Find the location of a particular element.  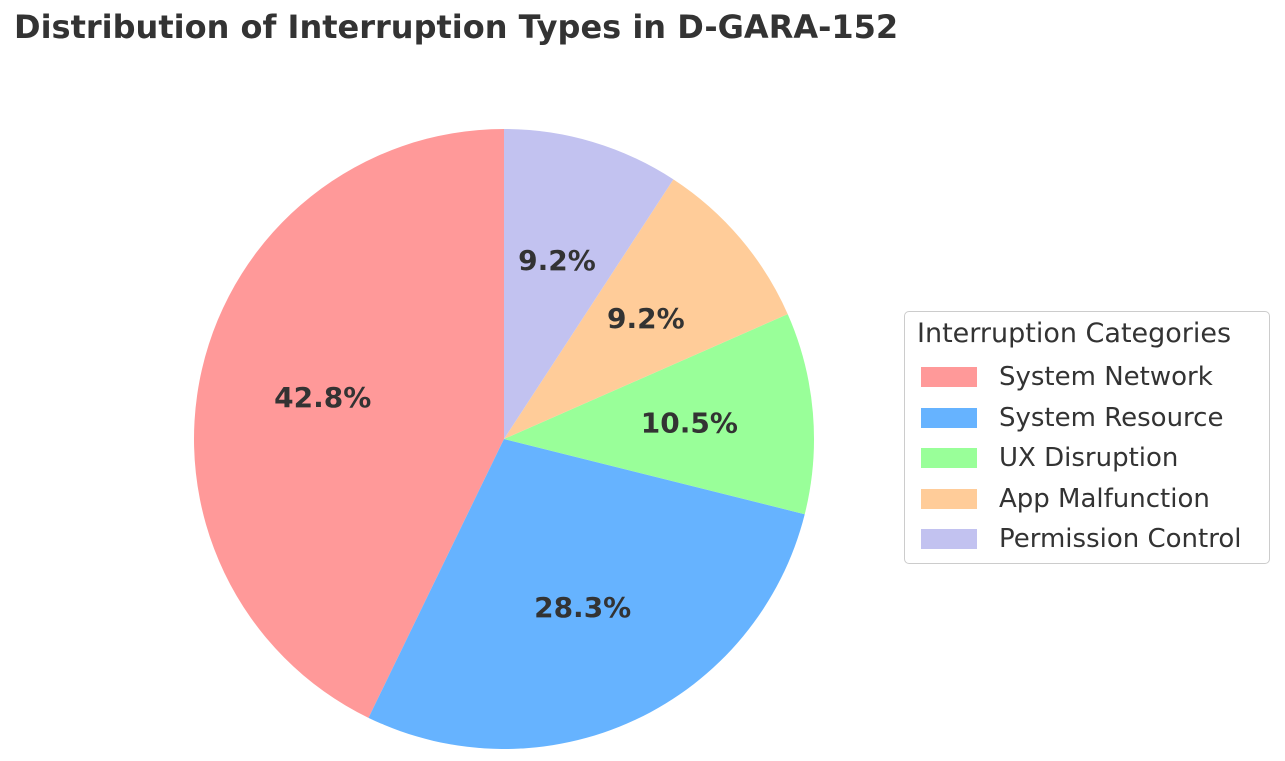

slice-percent-label: 42.8% is located at coordinates (322, 397).